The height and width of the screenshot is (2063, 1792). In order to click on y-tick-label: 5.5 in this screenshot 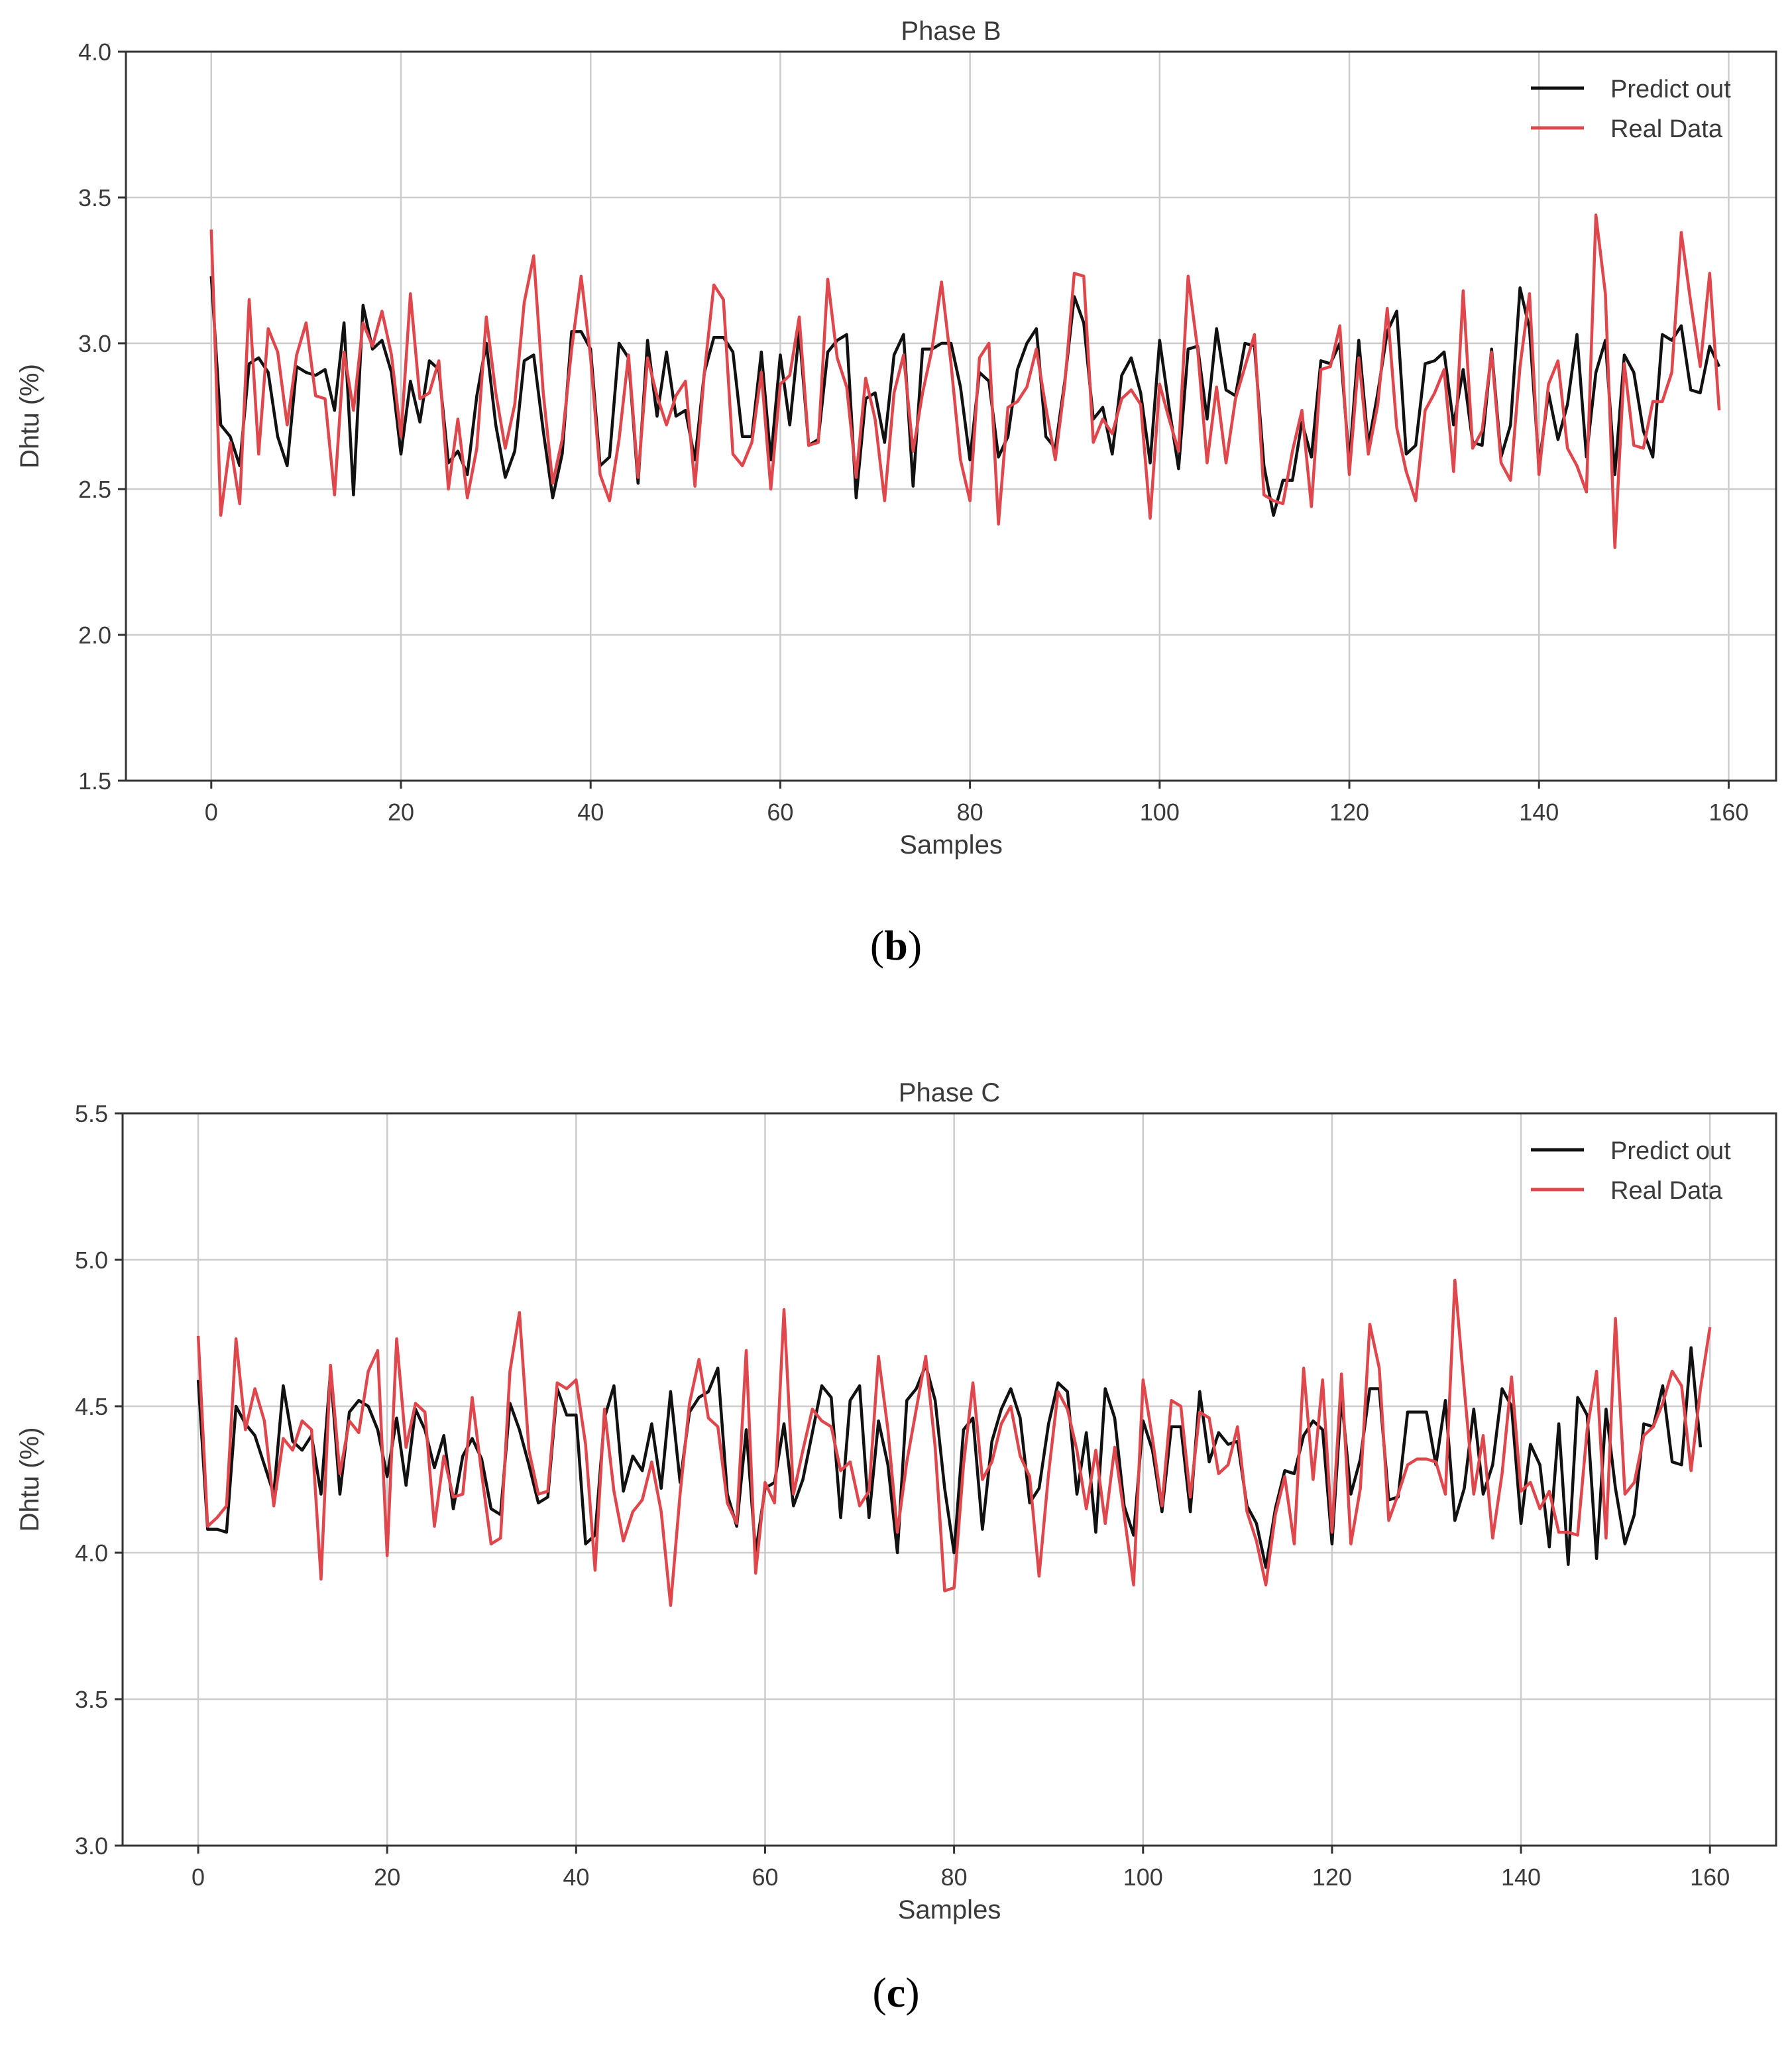, I will do `click(91, 1113)`.